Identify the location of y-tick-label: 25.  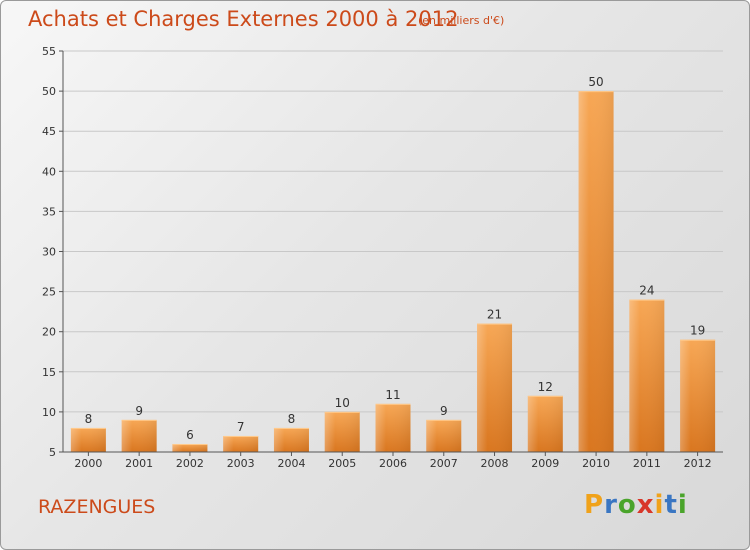
(49, 292).